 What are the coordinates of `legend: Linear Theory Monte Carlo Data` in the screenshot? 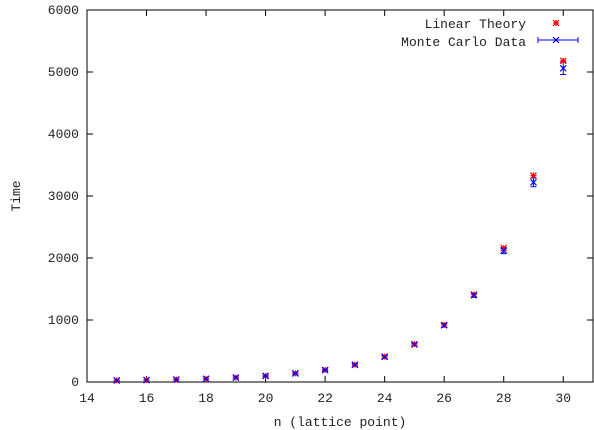 It's located at (490, 33).